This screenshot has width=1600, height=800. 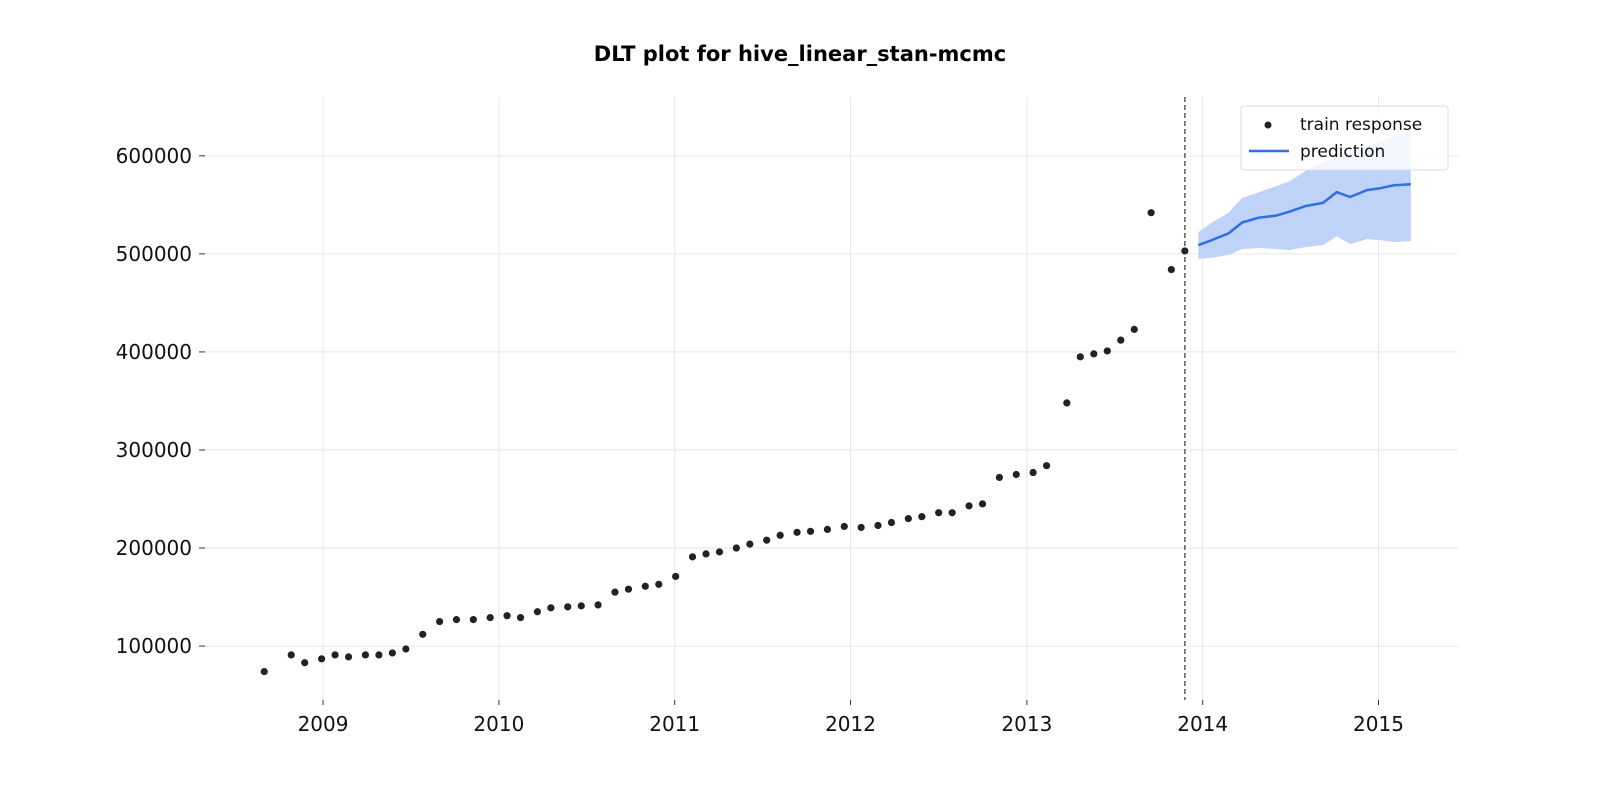 What do you see at coordinates (1342, 152) in the screenshot?
I see `legend-prediction-label: prediction` at bounding box center [1342, 152].